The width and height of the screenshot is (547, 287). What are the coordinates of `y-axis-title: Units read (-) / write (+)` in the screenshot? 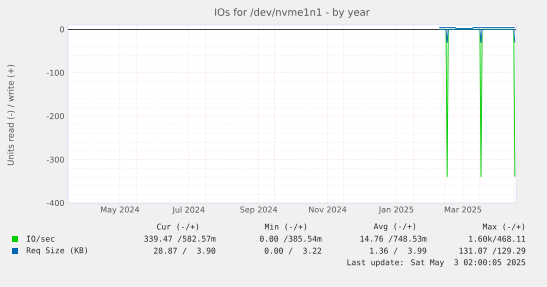 It's located at (11, 115).